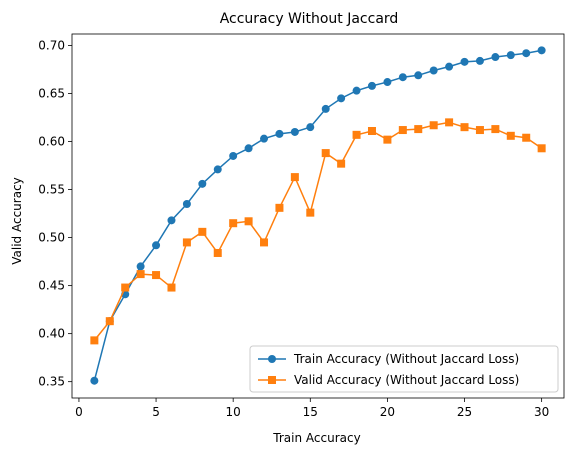 This screenshot has width=576, height=455. I want to click on y-tick-label: 0.40, so click(51, 334).